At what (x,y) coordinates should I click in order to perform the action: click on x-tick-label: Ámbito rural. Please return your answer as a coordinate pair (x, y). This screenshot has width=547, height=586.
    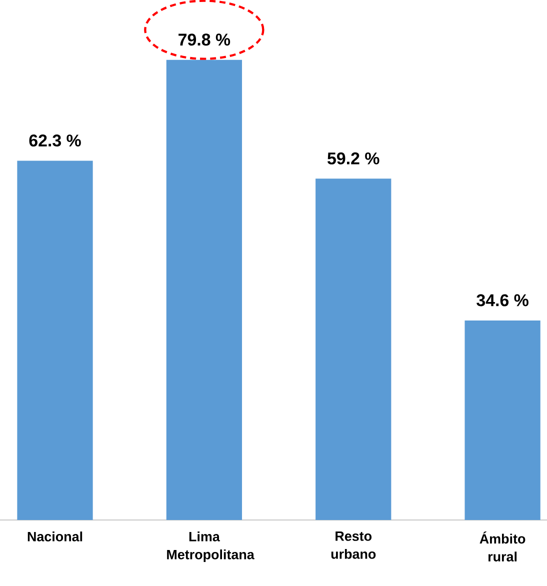
    Looking at the image, I should click on (503, 547).